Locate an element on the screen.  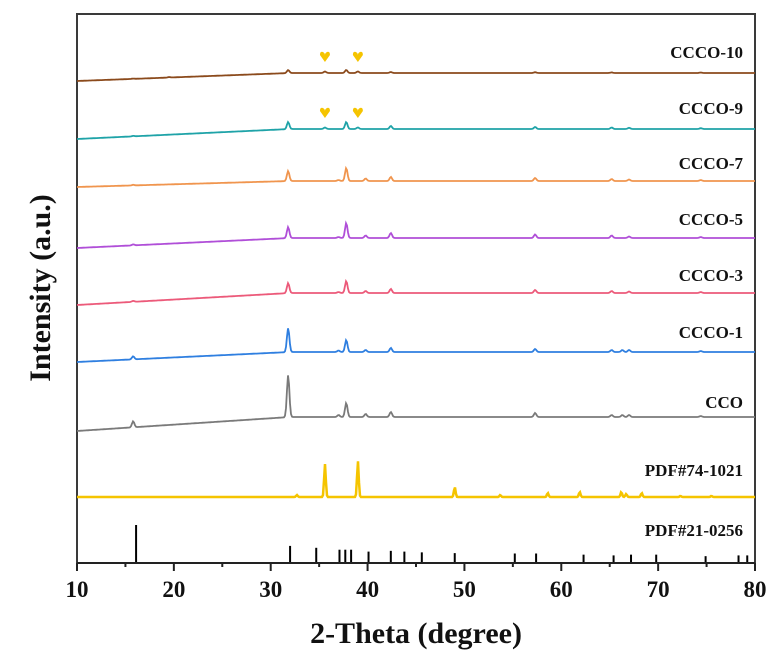
x-axis: 10 20 30 40 50 60 70 80 is located at coordinates (416, 582).